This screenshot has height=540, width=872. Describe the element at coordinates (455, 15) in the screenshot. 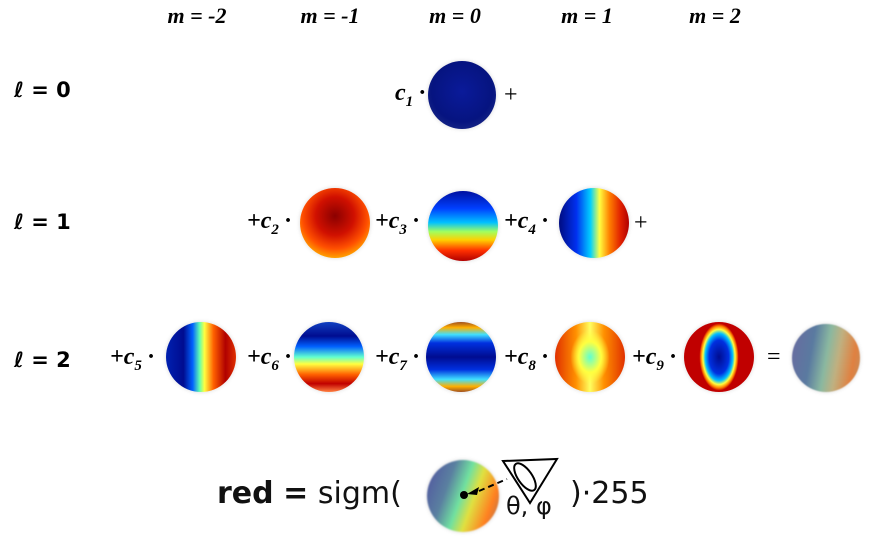

I see `m-header-0: m = 0` at that location.